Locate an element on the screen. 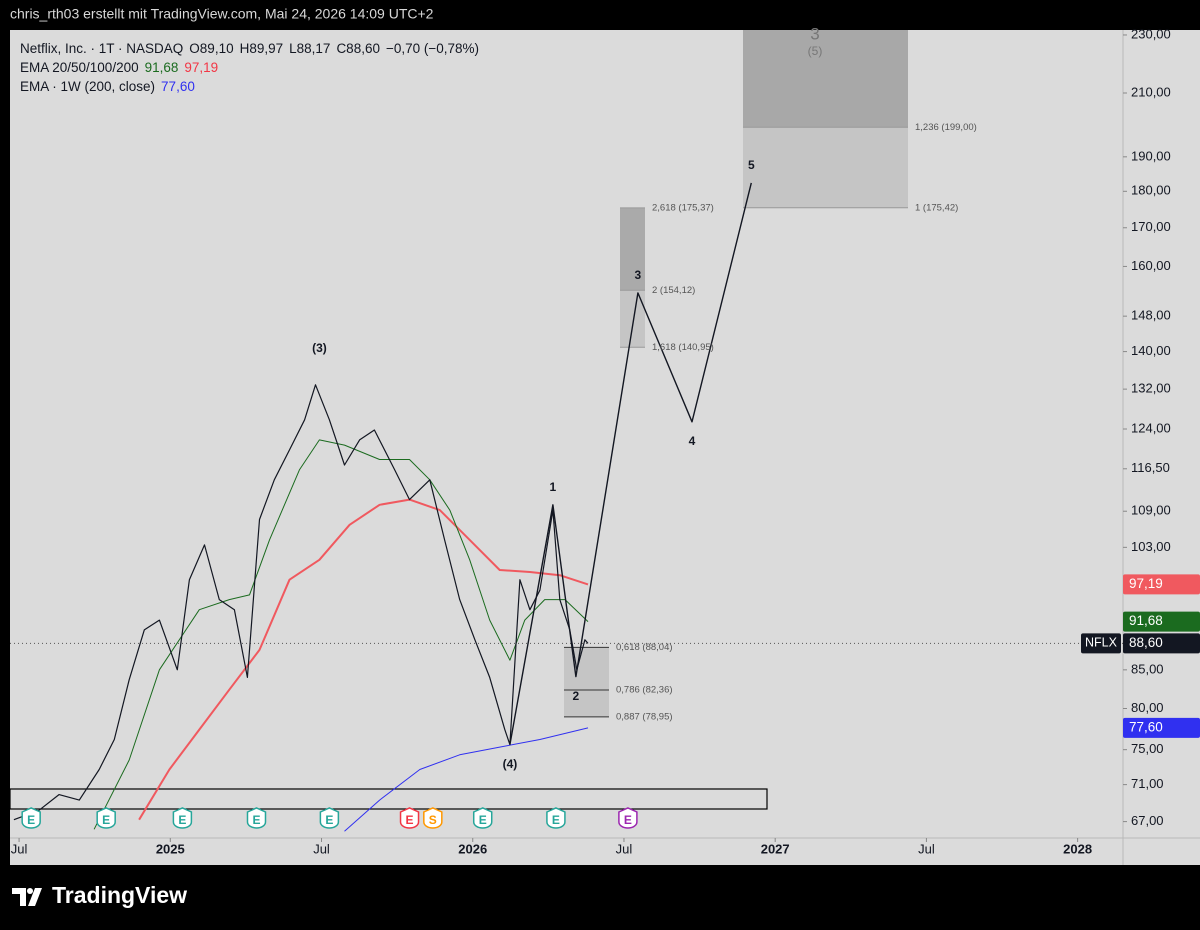 The width and height of the screenshot is (1200, 930). ohlc: O89,10 is located at coordinates (211, 48).